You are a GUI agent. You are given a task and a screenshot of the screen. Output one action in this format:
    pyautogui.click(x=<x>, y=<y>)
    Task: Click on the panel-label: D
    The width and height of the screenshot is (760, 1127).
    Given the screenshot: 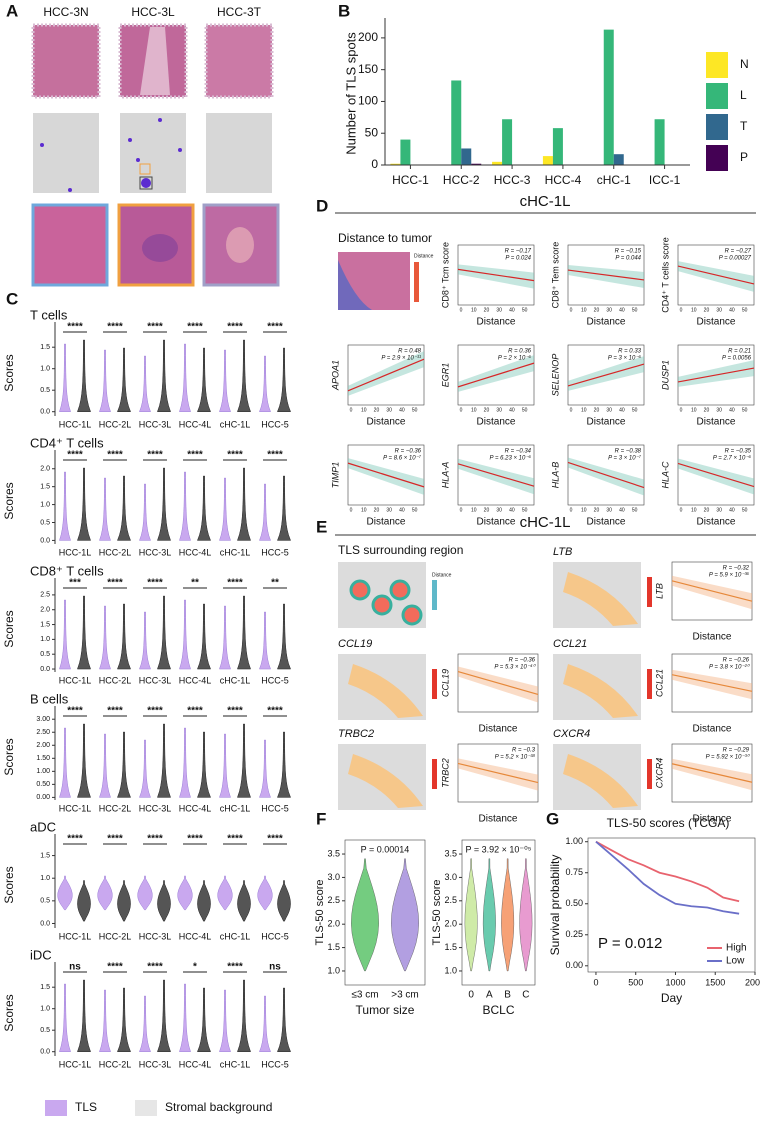 What is the action you would take?
    pyautogui.click(x=322, y=205)
    